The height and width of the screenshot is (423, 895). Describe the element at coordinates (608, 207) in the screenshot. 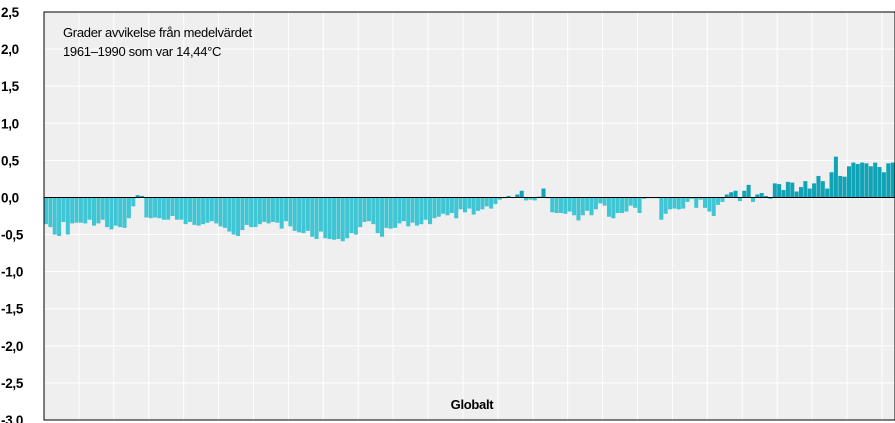

I see `anomaly-bar-1979` at that location.